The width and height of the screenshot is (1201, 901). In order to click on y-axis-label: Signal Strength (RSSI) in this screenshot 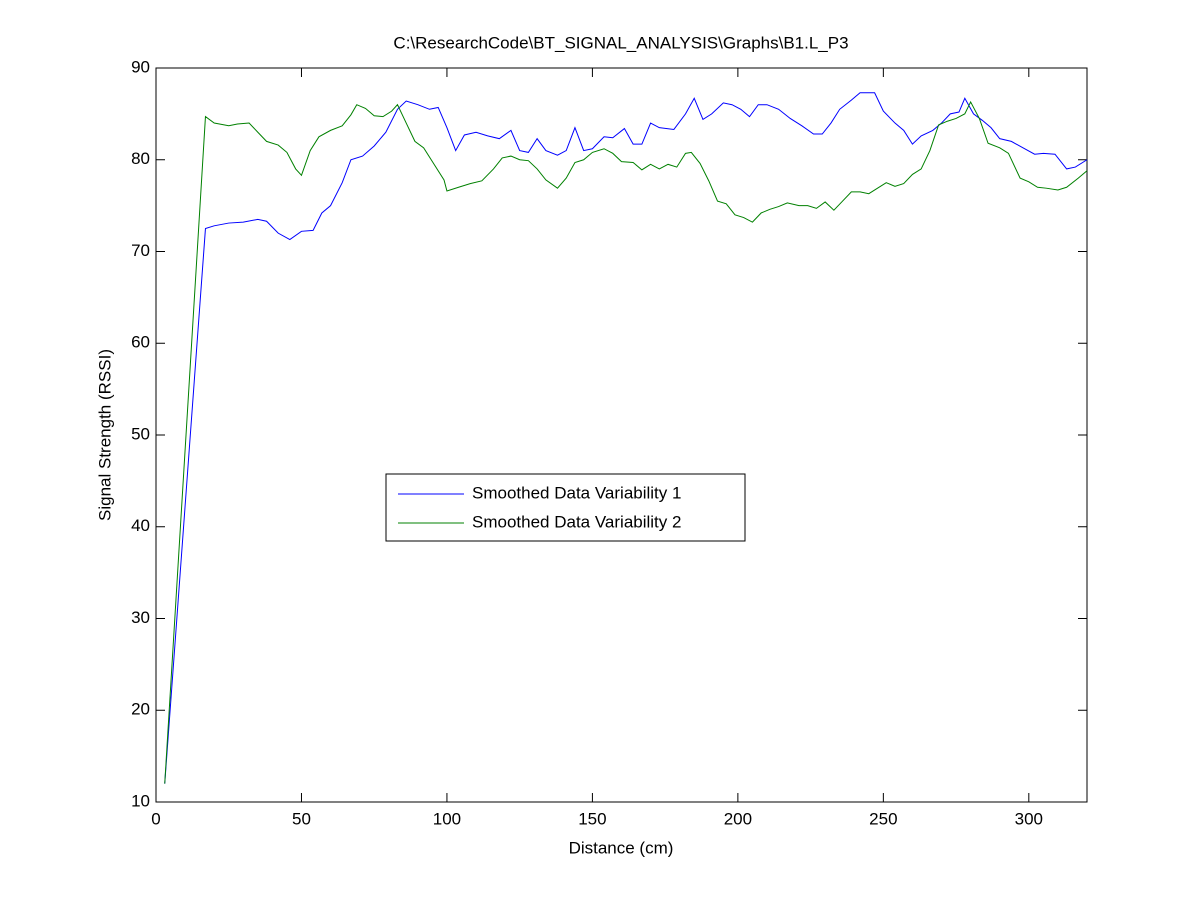, I will do `click(104, 435)`.